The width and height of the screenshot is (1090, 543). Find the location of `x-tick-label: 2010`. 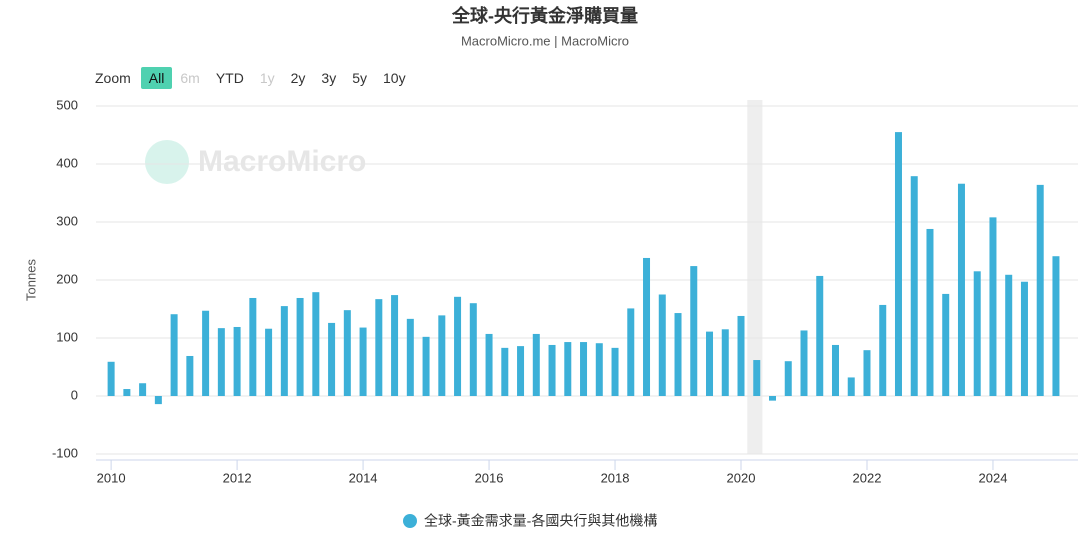

x-tick-label: 2010 is located at coordinates (111, 477).